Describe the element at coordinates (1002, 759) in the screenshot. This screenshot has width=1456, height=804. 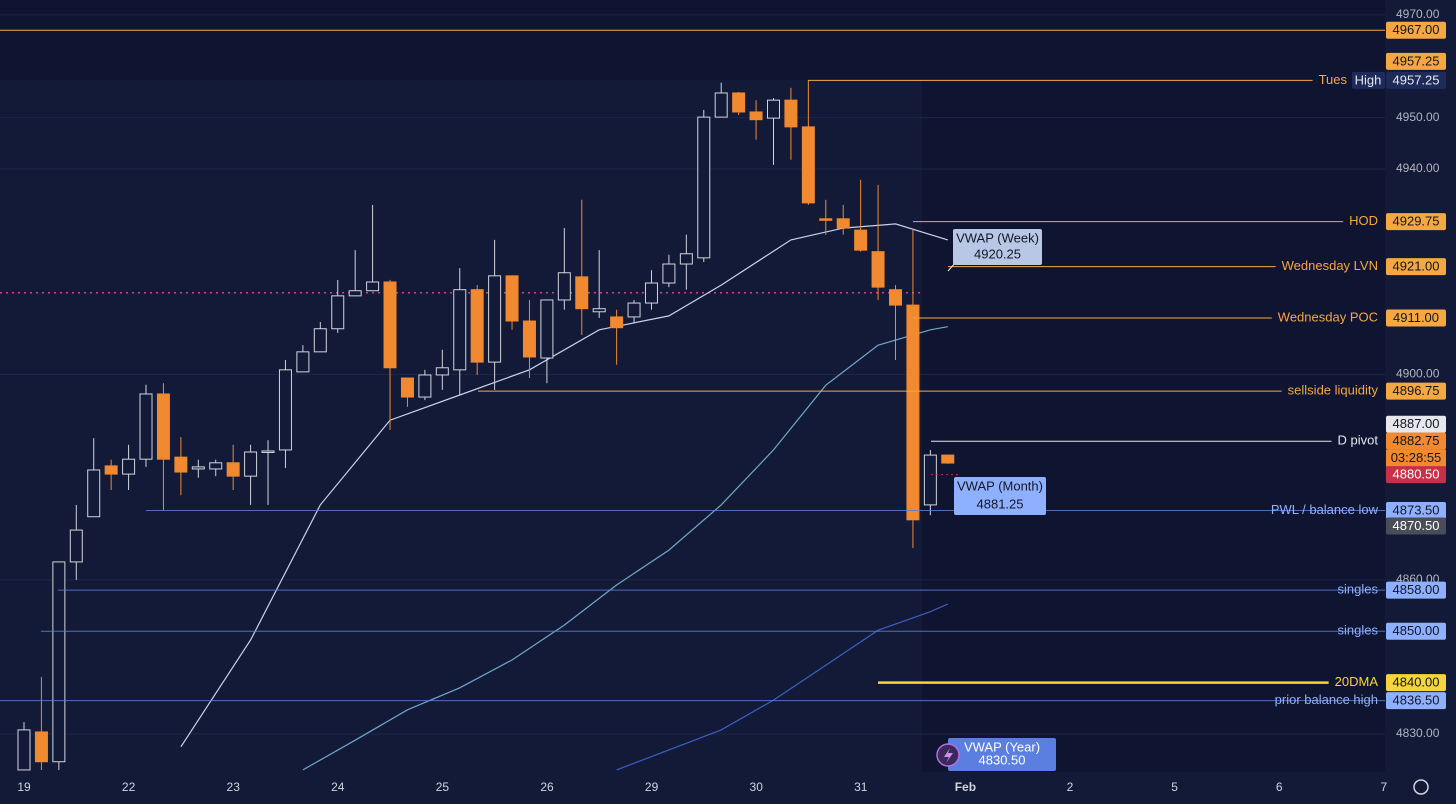
I see `vwap-value: 4830.50` at that location.